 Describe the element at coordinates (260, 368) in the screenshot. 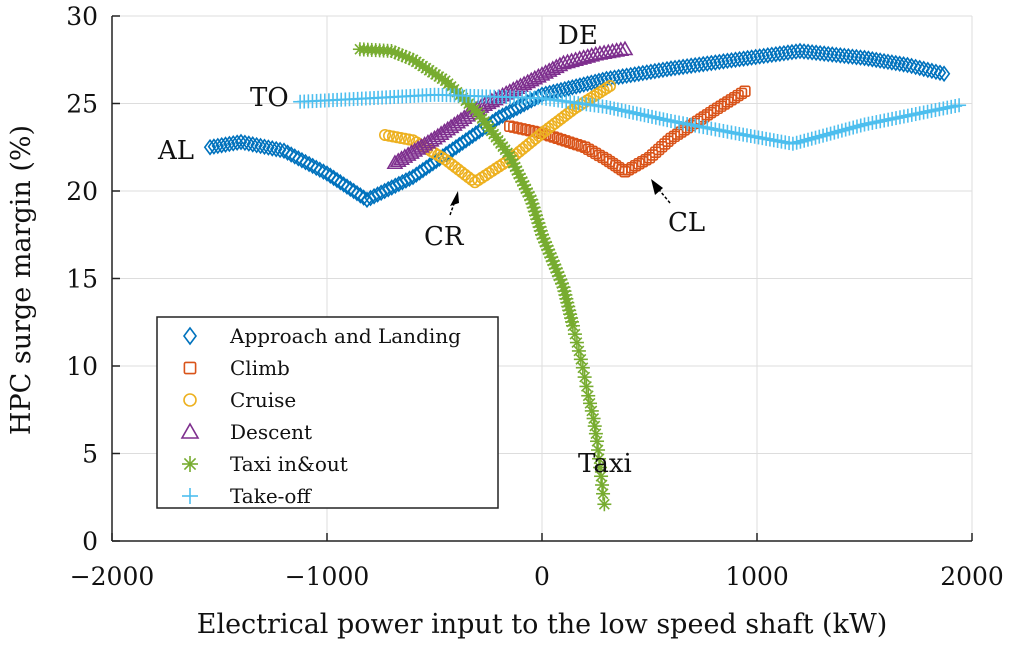

I see `legend-label: Climb` at that location.